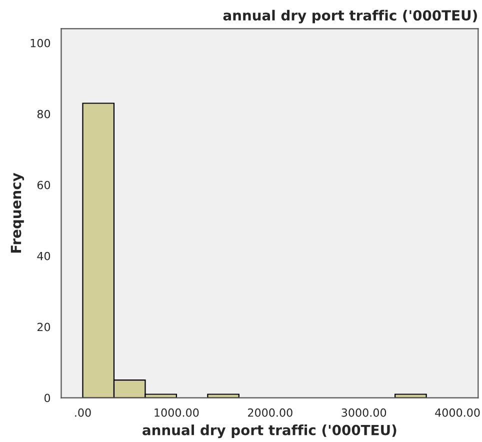 The height and width of the screenshot is (442, 482). Describe the element at coordinates (17, 212) in the screenshot. I see `y-axis-title: Frequency` at that location.